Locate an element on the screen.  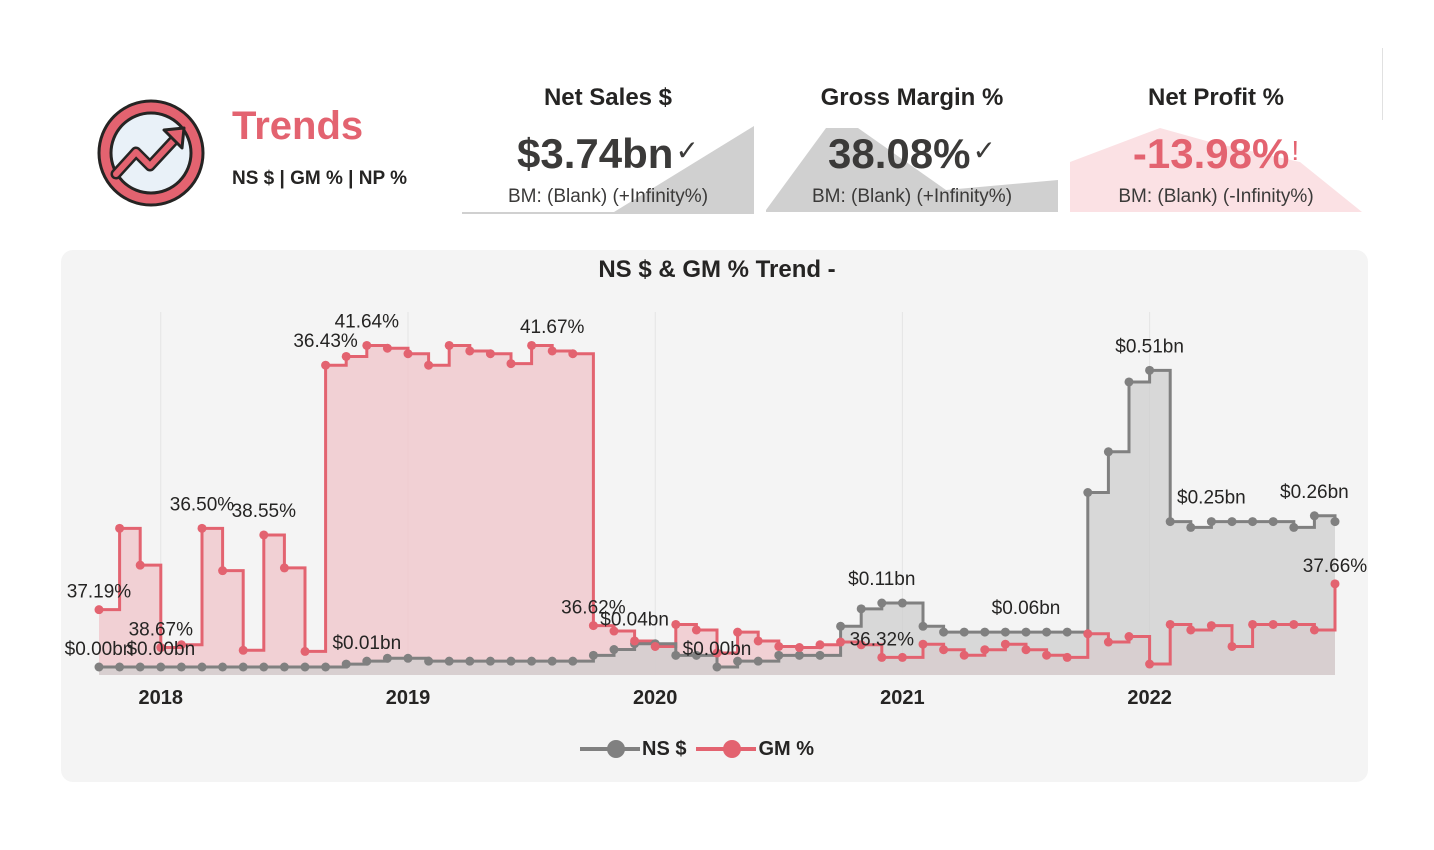
data-label: 37.66% is located at coordinates (1335, 566).